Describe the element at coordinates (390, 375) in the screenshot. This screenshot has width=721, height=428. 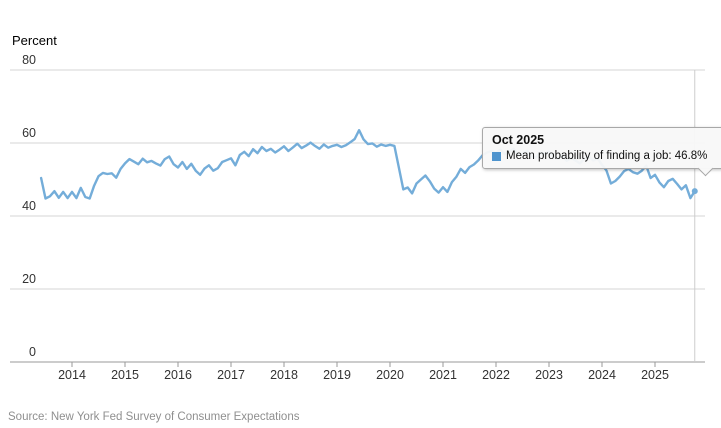
I see `x-tick-label: 2020` at that location.